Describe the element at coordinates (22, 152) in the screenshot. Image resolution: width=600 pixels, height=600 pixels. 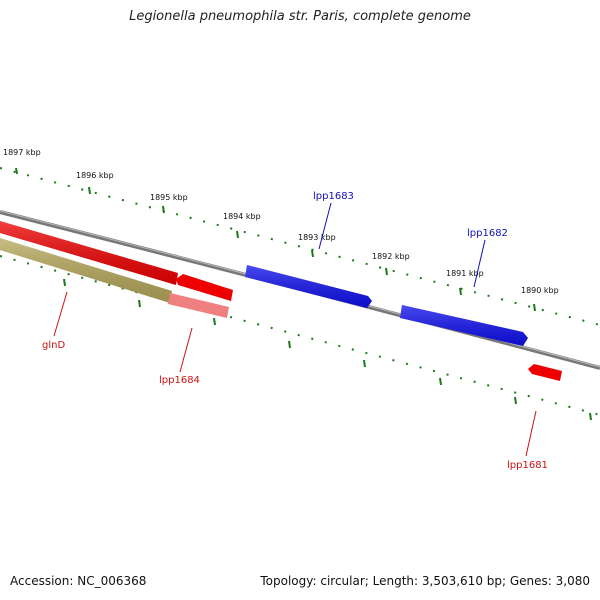
I see `tick-label: 1897 kbp` at that location.